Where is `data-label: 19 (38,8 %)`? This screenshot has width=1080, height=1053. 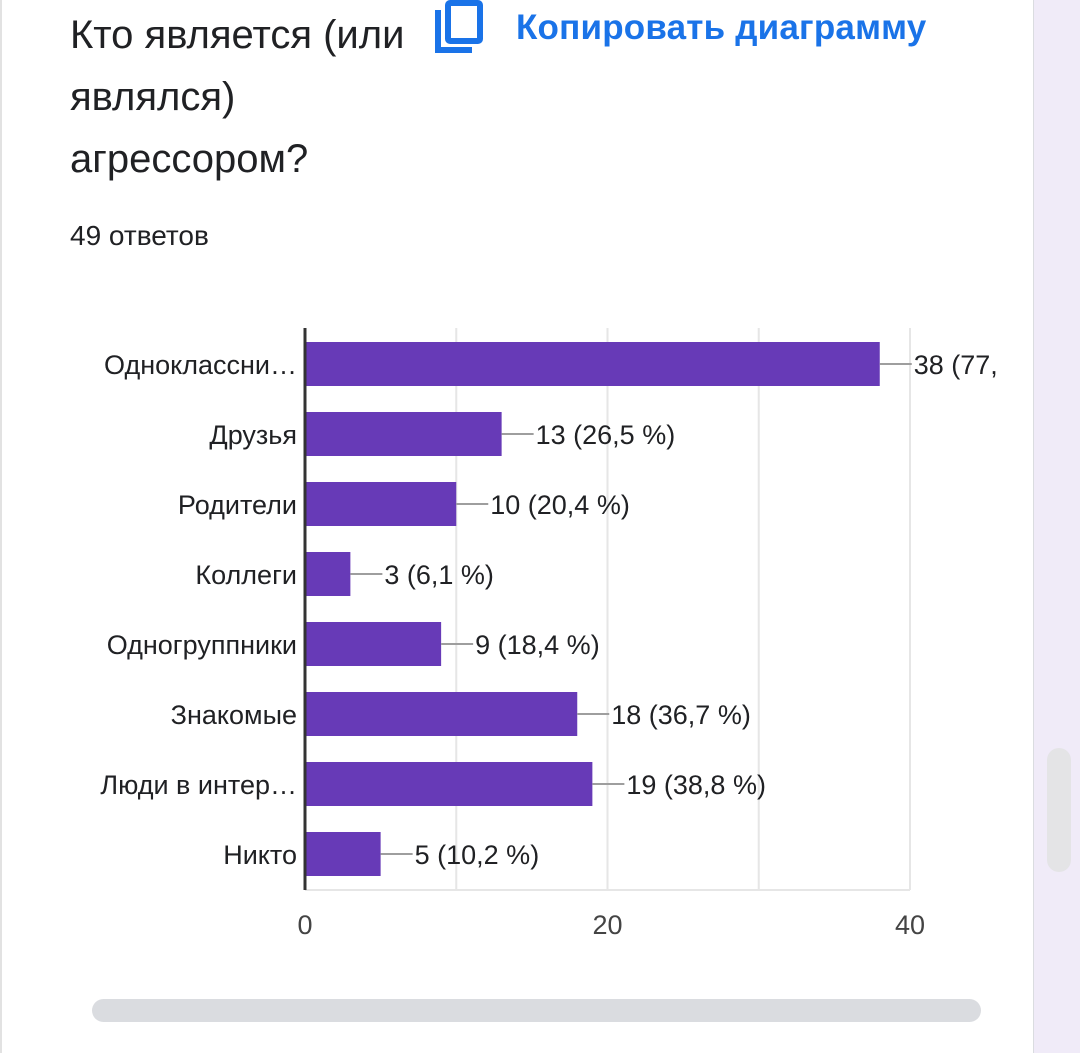
data-label: 19 (38,8 %) is located at coordinates (696, 785).